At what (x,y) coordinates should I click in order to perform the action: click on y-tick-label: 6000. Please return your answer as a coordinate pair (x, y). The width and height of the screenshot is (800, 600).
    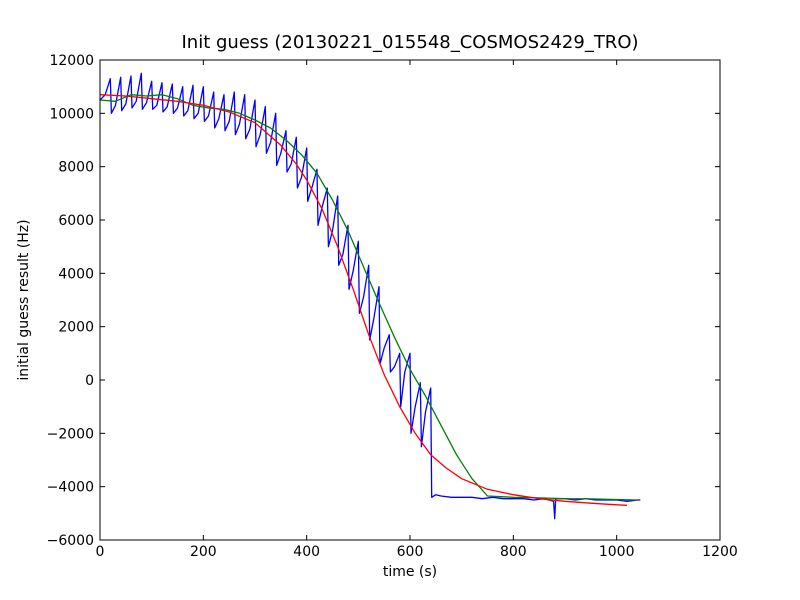
    Looking at the image, I should click on (76, 221).